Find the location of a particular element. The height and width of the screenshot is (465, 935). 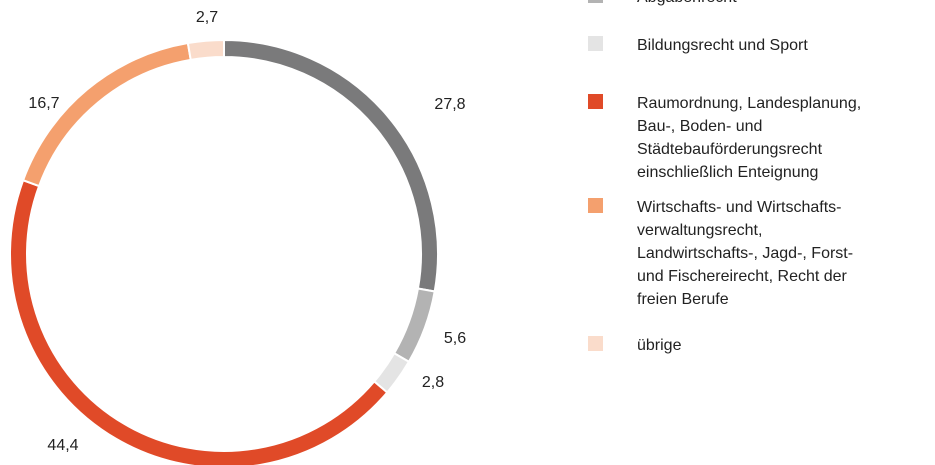

legend-label: übrige is located at coordinates (659, 345).